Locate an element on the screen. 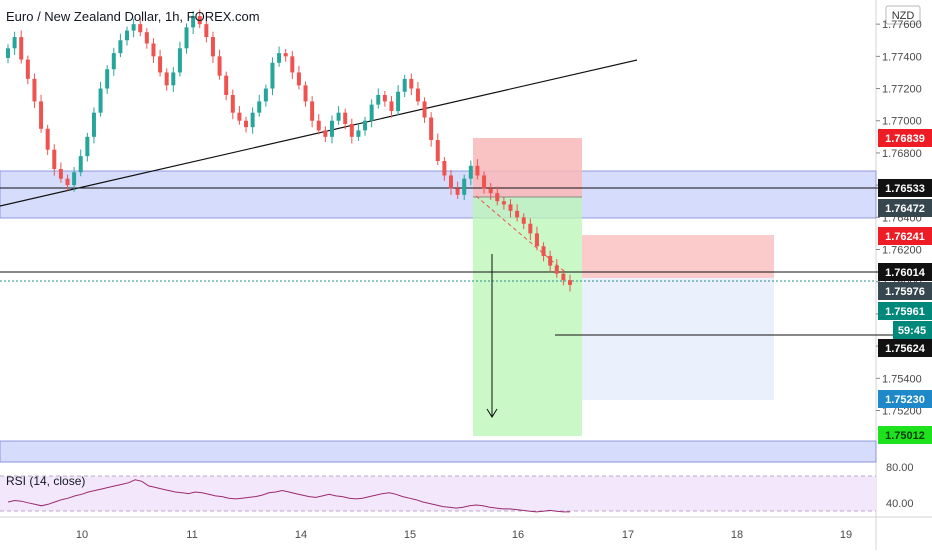  tag-top-stop-text: 1.76839 is located at coordinates (905, 139).